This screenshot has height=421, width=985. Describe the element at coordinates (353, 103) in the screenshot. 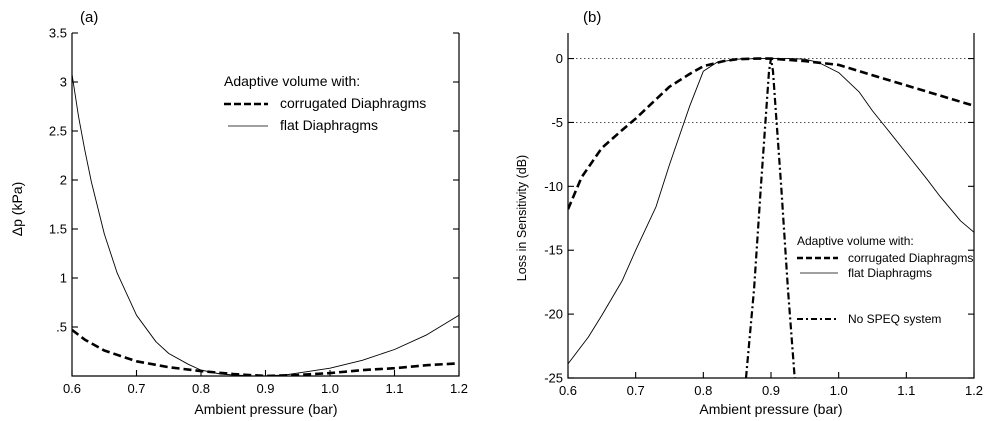

I see `panel-a-legend-entry-corrugated: corrugated Diaphragms` at that location.